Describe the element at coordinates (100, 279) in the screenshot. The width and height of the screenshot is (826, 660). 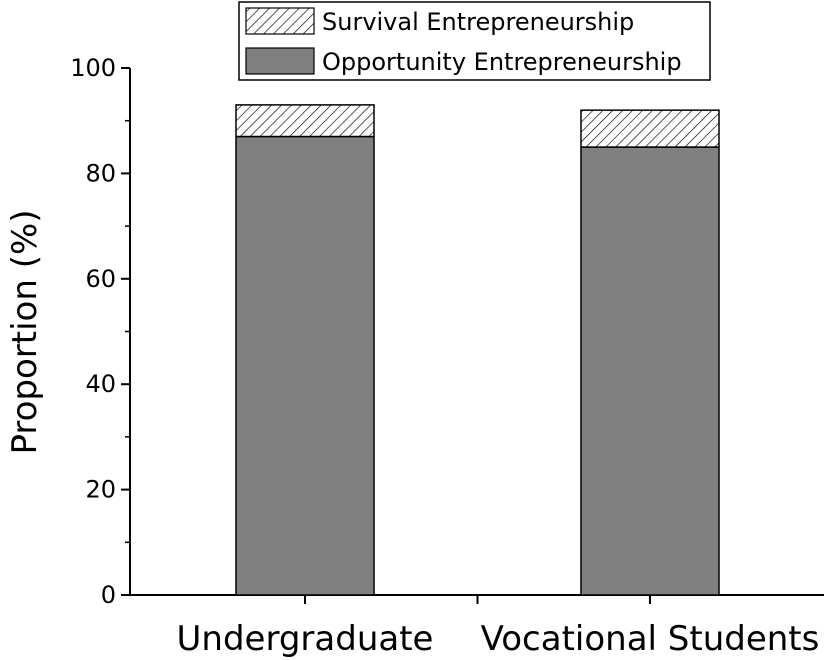
I see `y-tick-label: 60` at that location.